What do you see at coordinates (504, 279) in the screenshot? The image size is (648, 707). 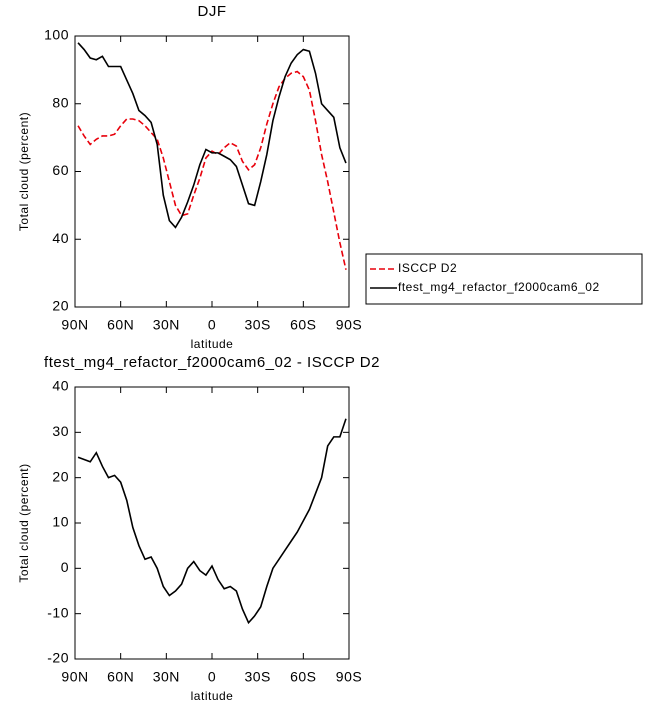 I see `legend-box` at bounding box center [504, 279].